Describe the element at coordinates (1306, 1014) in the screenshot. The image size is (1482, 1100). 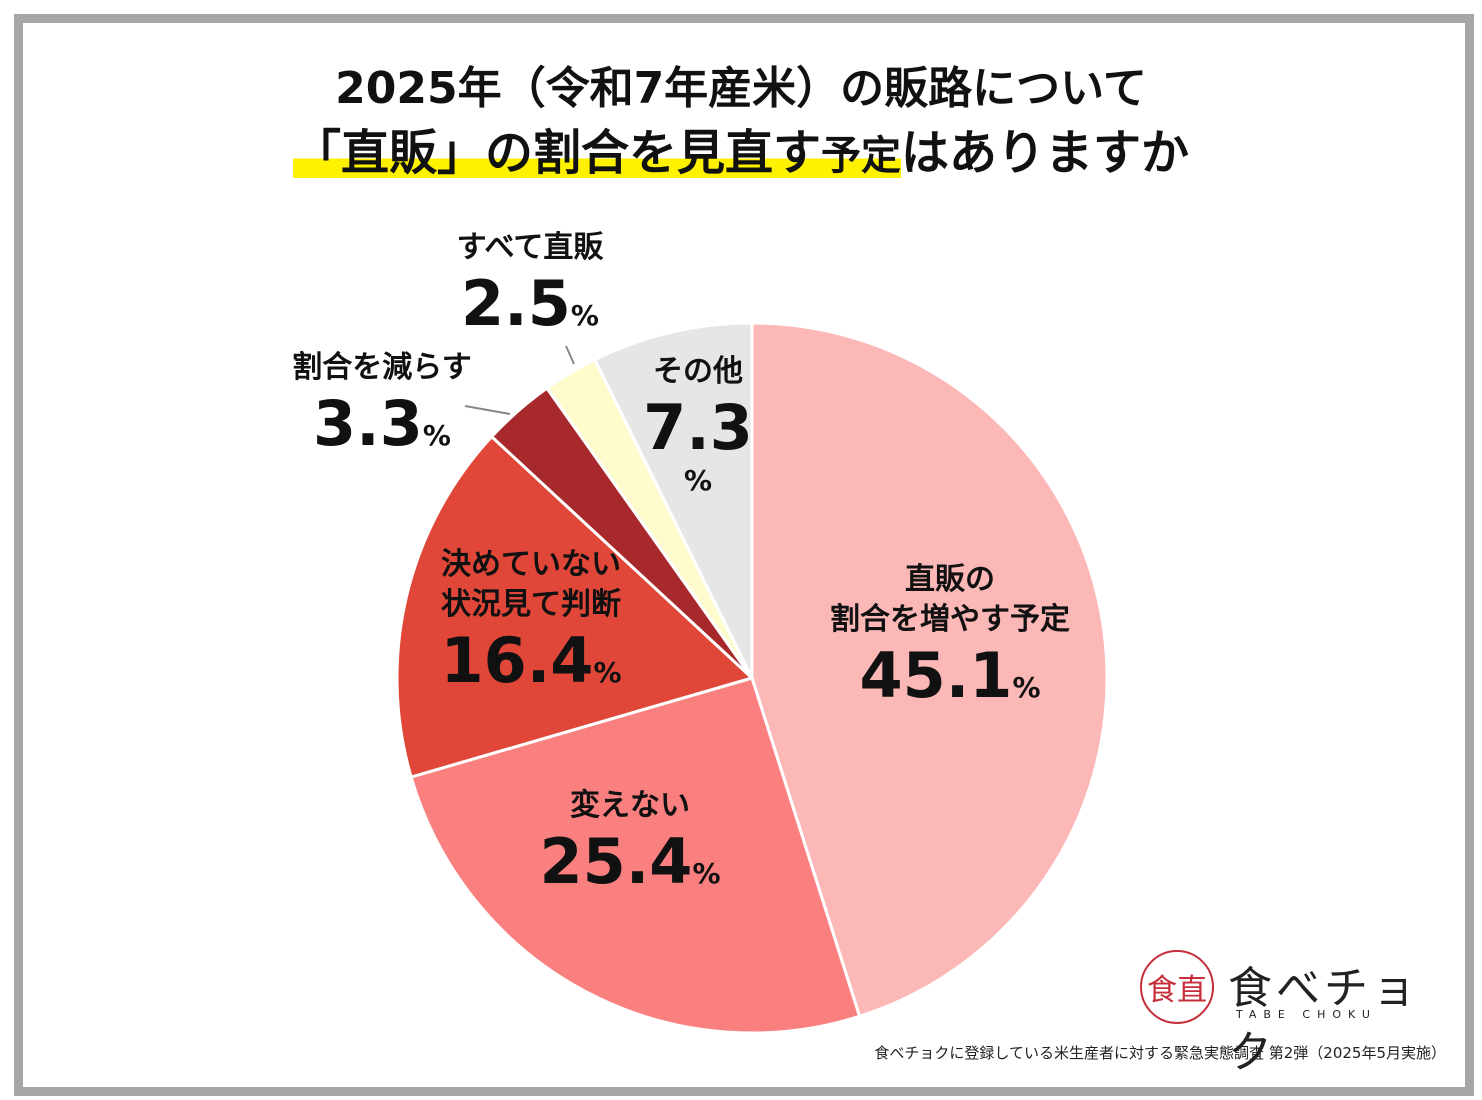
I see `logo-roman: TABE CHOKU` at that location.